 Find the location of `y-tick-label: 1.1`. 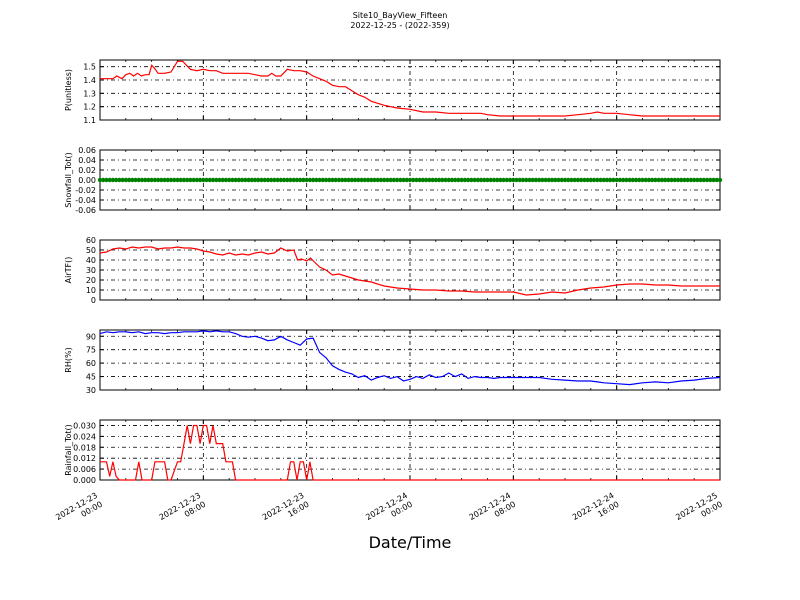

y-tick-label: 1.1 is located at coordinates (89, 120).